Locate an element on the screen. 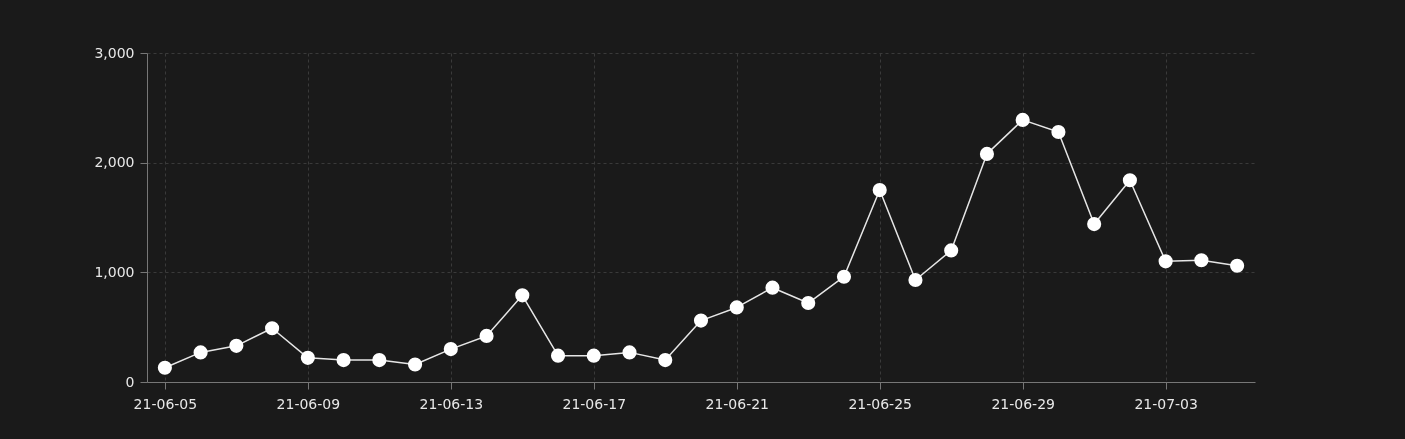 This screenshot has width=1405, height=439. y-tick-label: 3,000 is located at coordinates (114, 52).